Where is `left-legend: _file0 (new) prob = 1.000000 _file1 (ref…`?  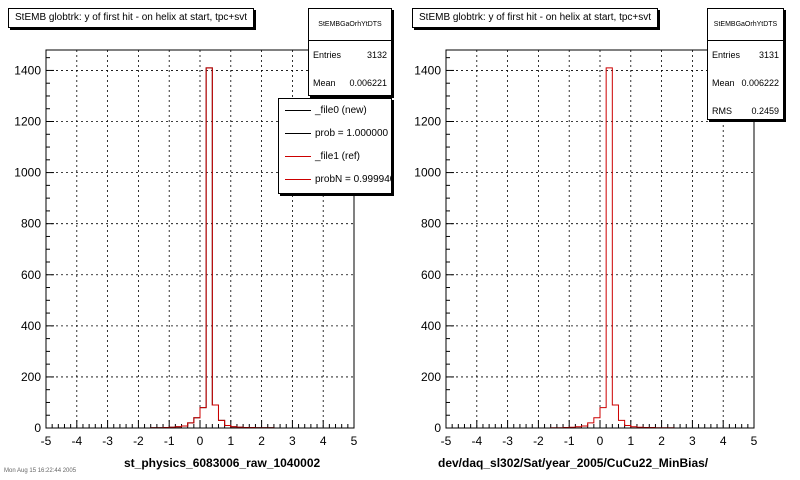
left-legend: _file0 (new) prob = 1.000000 _file1 (ref… is located at coordinates (335, 146).